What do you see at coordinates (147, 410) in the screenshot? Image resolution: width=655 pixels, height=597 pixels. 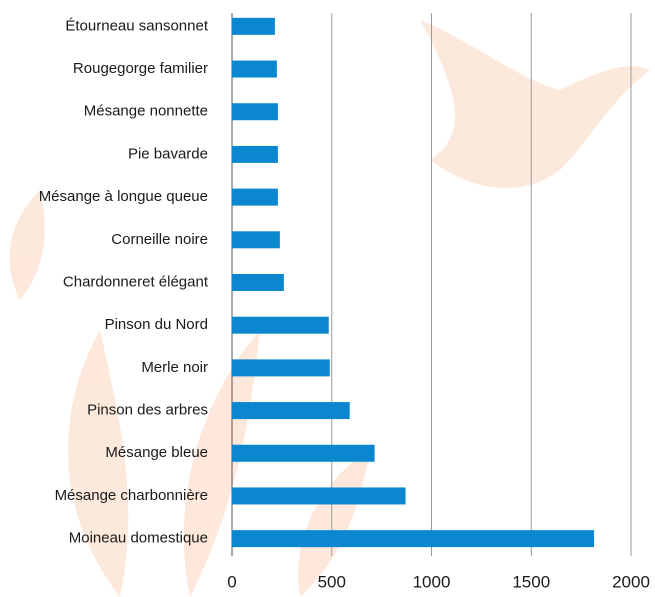 I see `y-tick-label: Pinson des arbres` at bounding box center [147, 410].